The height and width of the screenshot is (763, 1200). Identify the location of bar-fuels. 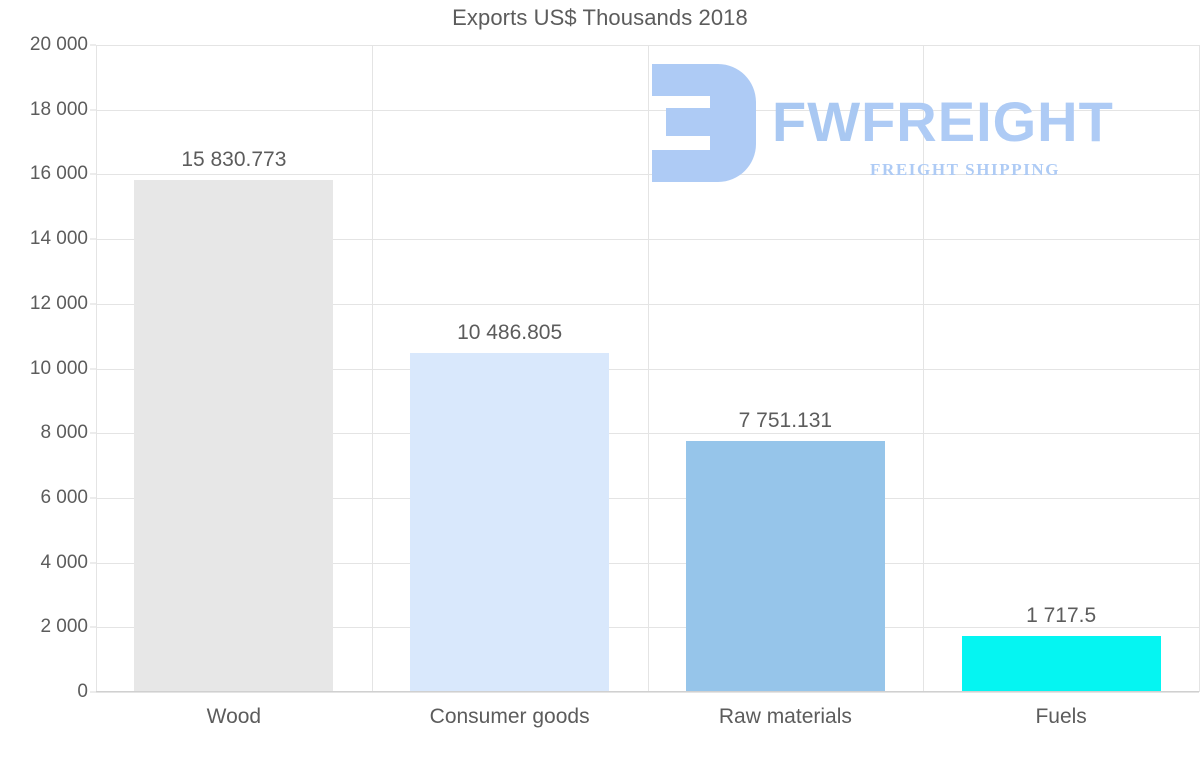
(1061, 664).